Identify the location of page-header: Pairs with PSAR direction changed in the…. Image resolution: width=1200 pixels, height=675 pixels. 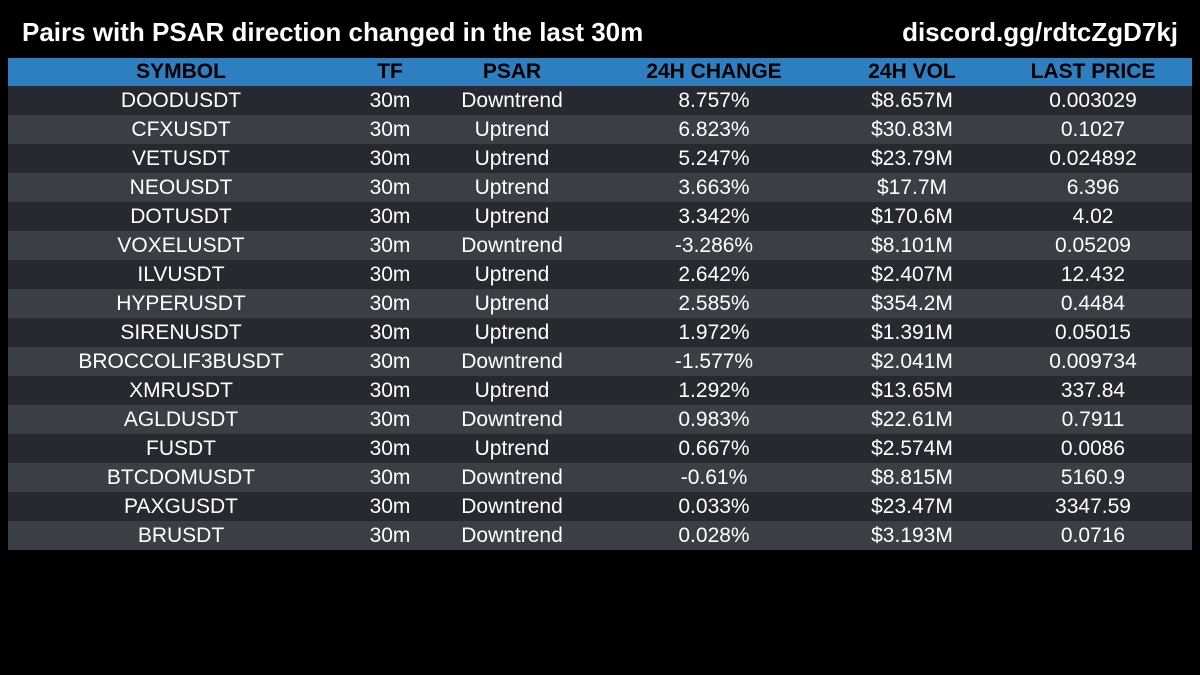
(600, 29).